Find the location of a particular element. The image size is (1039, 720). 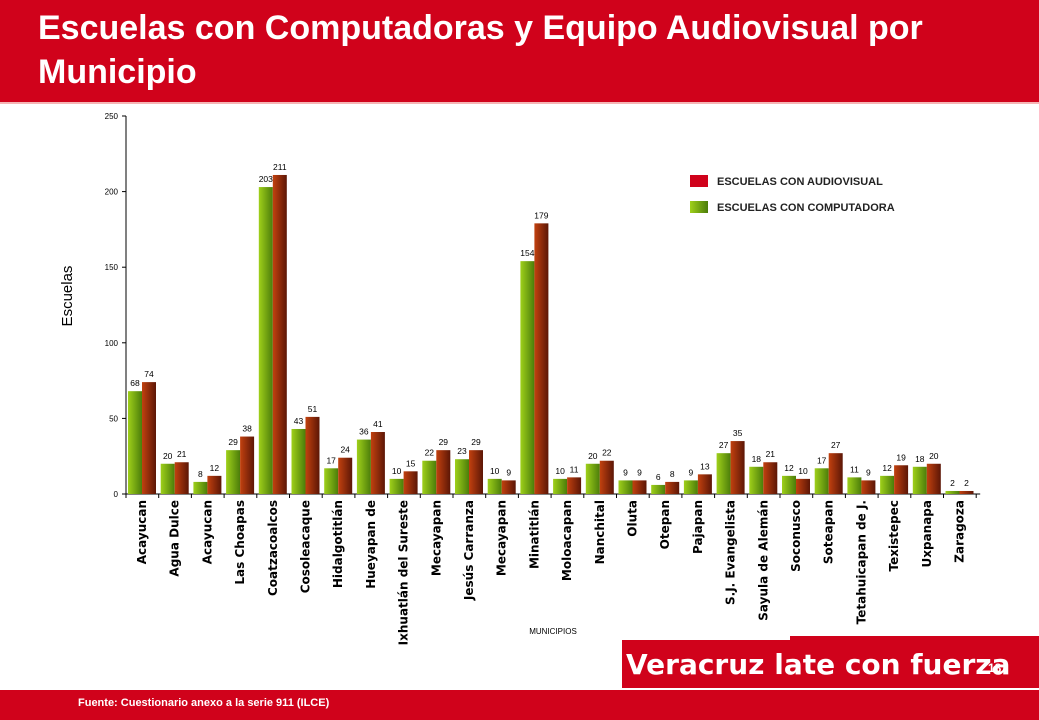

data-label-audiovisual: 19 is located at coordinates (901, 457).